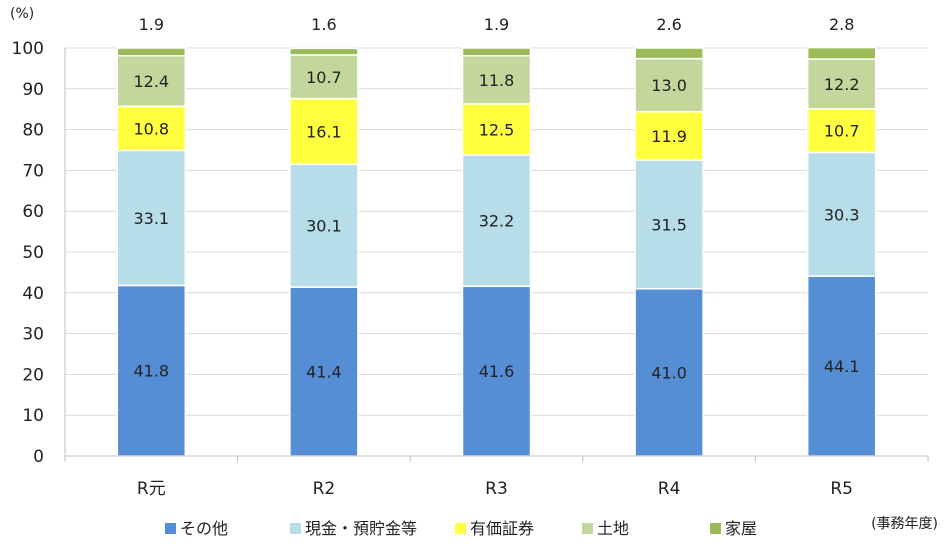 Image resolution: width=948 pixels, height=558 pixels. I want to click on legend-label: 有価証券, so click(502, 528).